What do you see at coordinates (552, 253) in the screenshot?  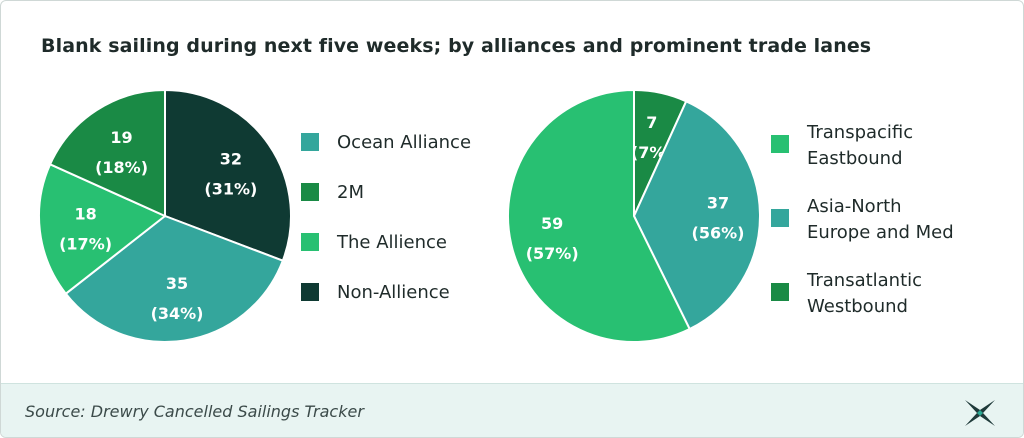 I see `data-label-percent: (57%)` at bounding box center [552, 253].